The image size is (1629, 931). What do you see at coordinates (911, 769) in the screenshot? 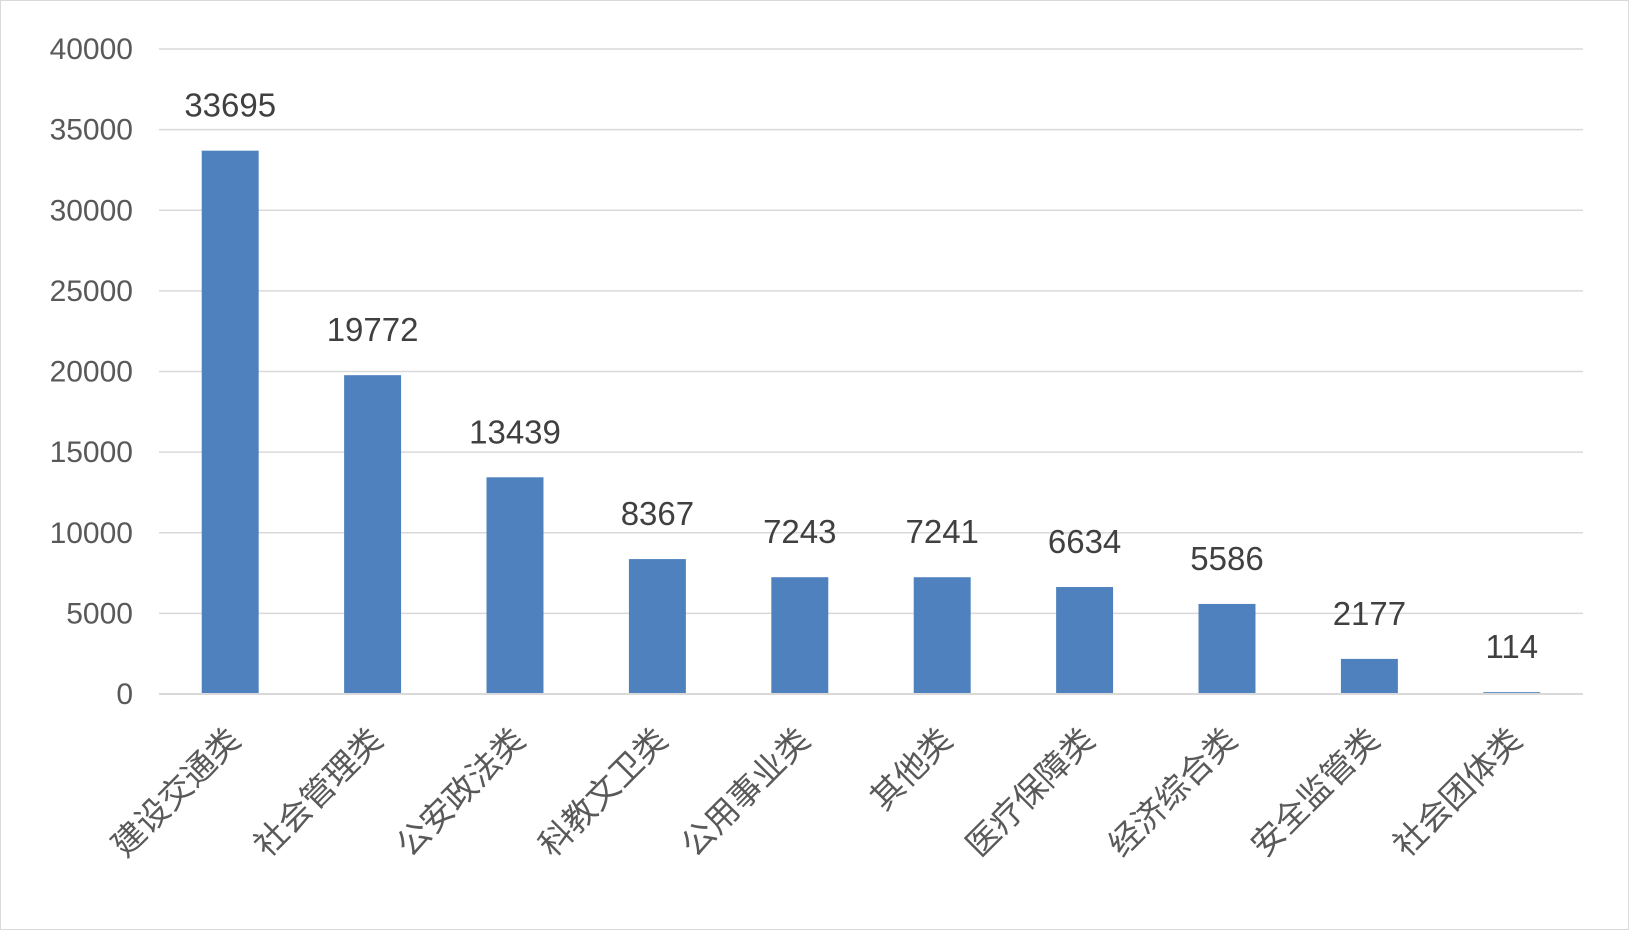
I see `x-category-label: 其他类` at bounding box center [911, 769].